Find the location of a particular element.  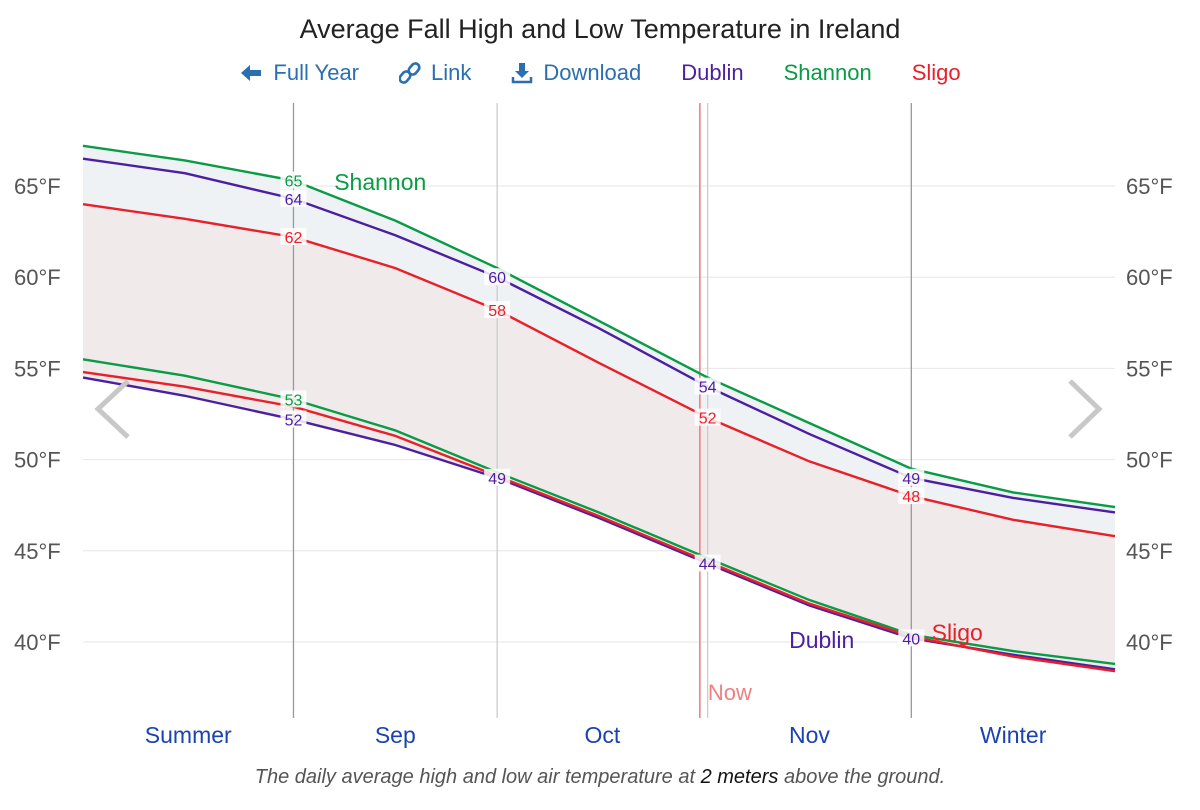

link-icon is located at coordinates (410, 73).